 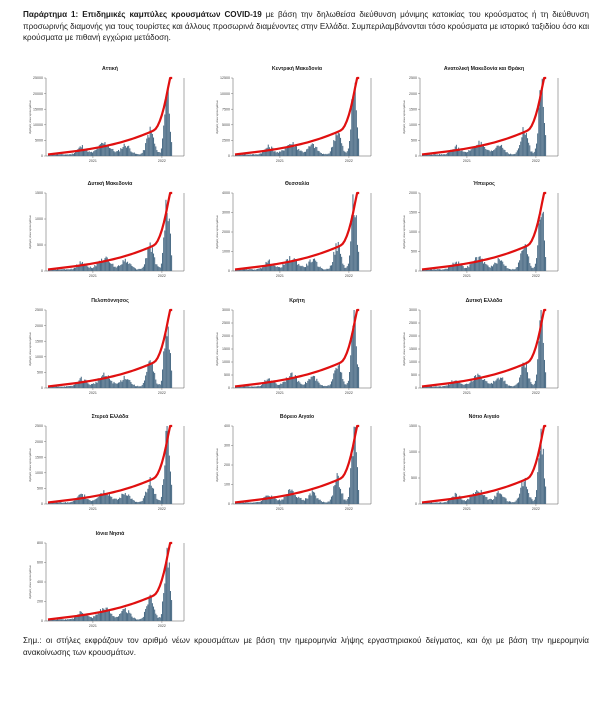 I want to click on chart-title: Νότιο Αιγαίο, so click(x=484, y=417).